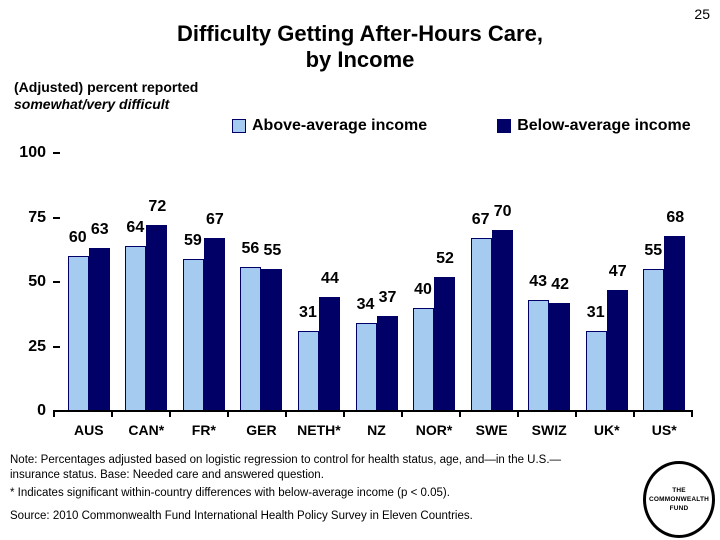 Image resolution: width=720 pixels, height=540 pixels. I want to click on bar-group-aus: 60 63, so click(89, 282).